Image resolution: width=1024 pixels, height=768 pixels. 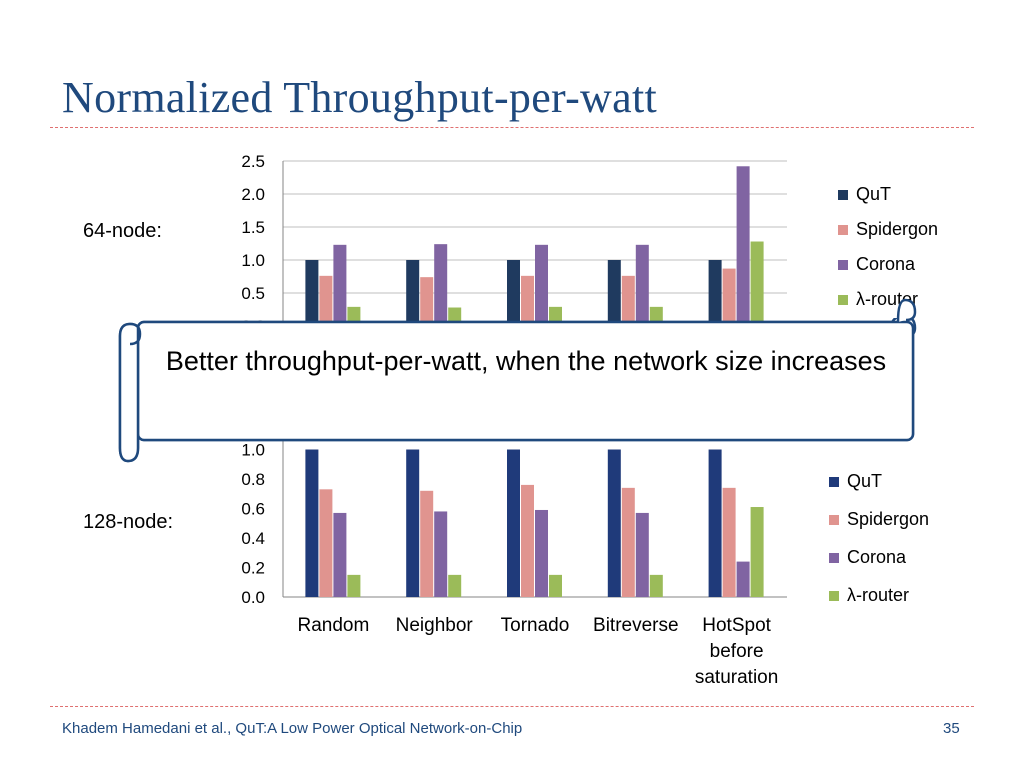 I want to click on y-tick-label: 0.6, so click(x=253, y=509).